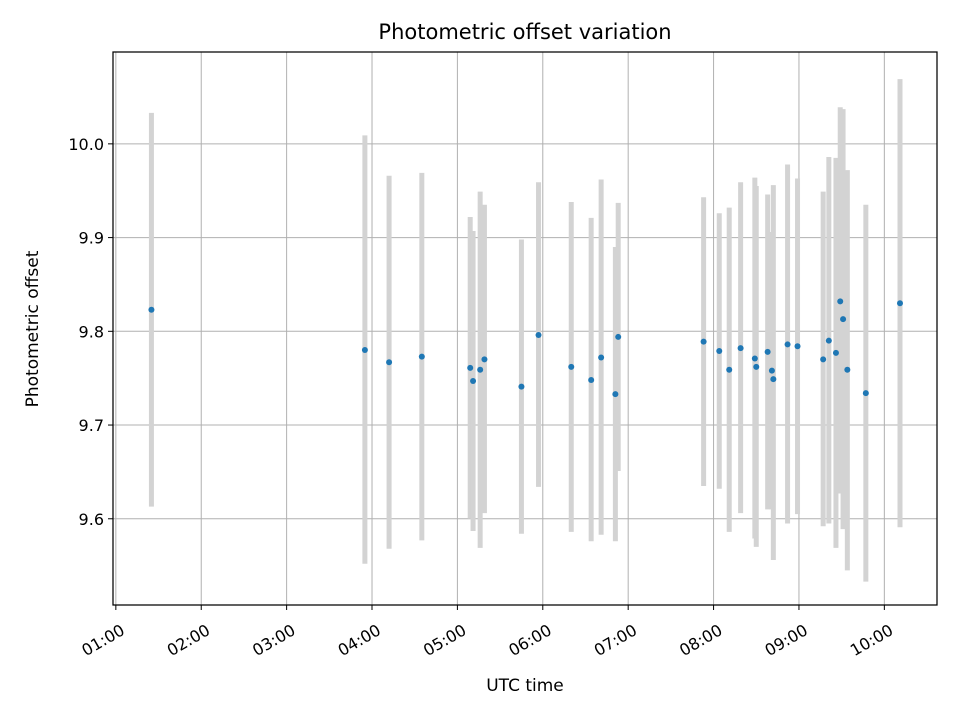  What do you see at coordinates (91, 425) in the screenshot?
I see `y-tick-label: 9.7` at bounding box center [91, 425].